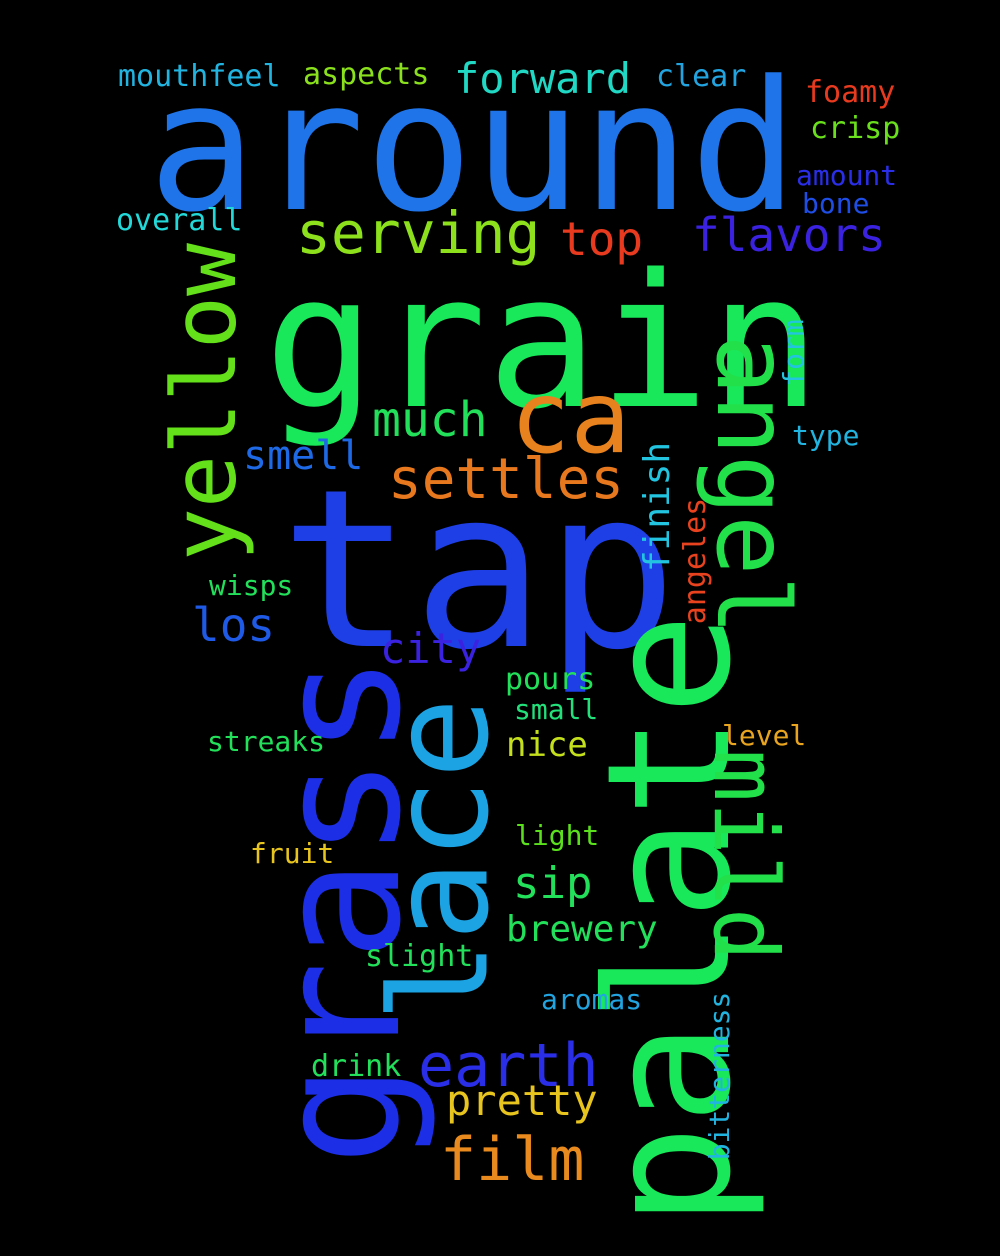 The height and width of the screenshot is (1256, 1000). I want to click on word-sip: sip, so click(553, 883).